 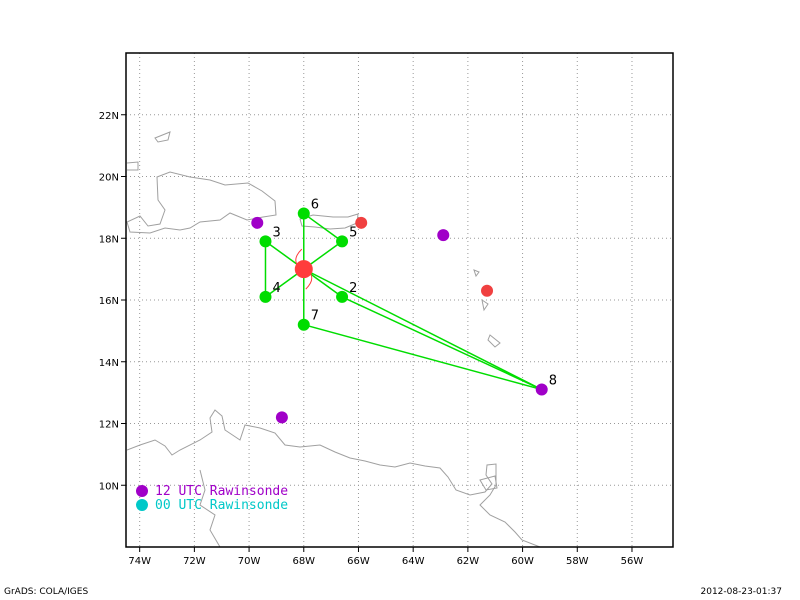 What do you see at coordinates (139, 561) in the screenshot?
I see `x-tick-label: 74W` at bounding box center [139, 561].